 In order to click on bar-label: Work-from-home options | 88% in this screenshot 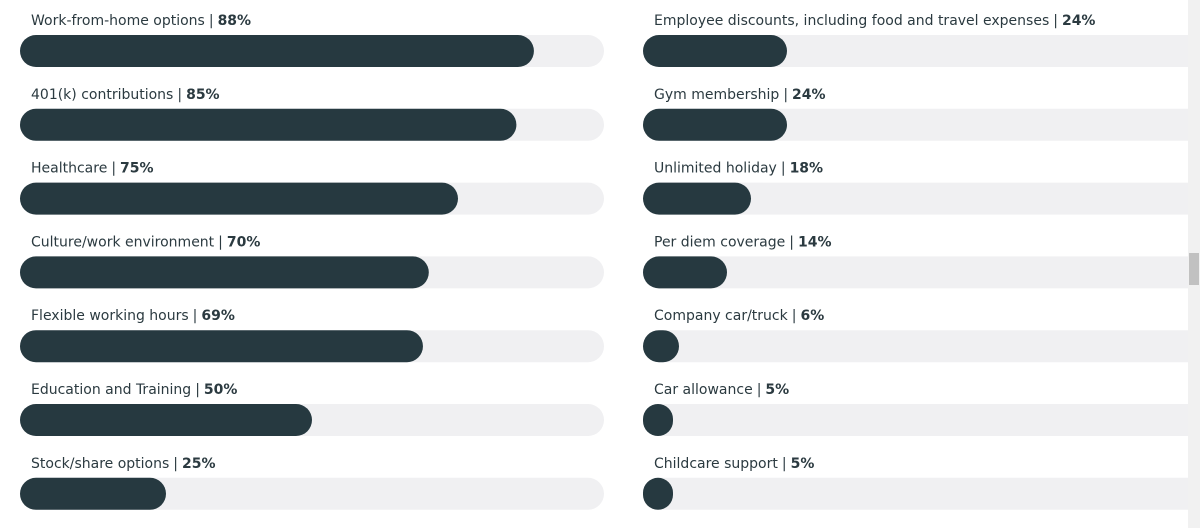, I will do `click(141, 21)`.